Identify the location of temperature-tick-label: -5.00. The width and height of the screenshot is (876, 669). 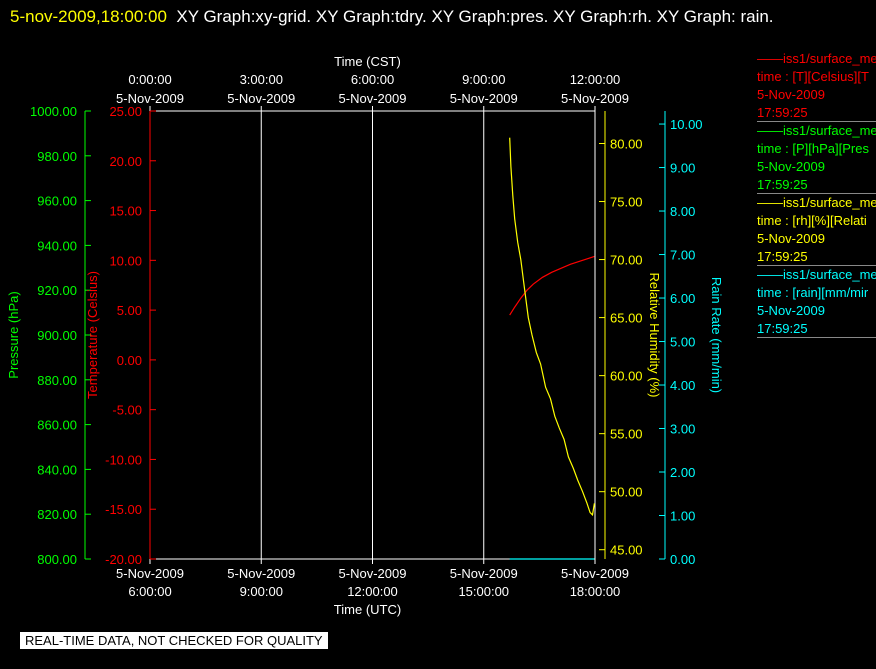
(127, 410).